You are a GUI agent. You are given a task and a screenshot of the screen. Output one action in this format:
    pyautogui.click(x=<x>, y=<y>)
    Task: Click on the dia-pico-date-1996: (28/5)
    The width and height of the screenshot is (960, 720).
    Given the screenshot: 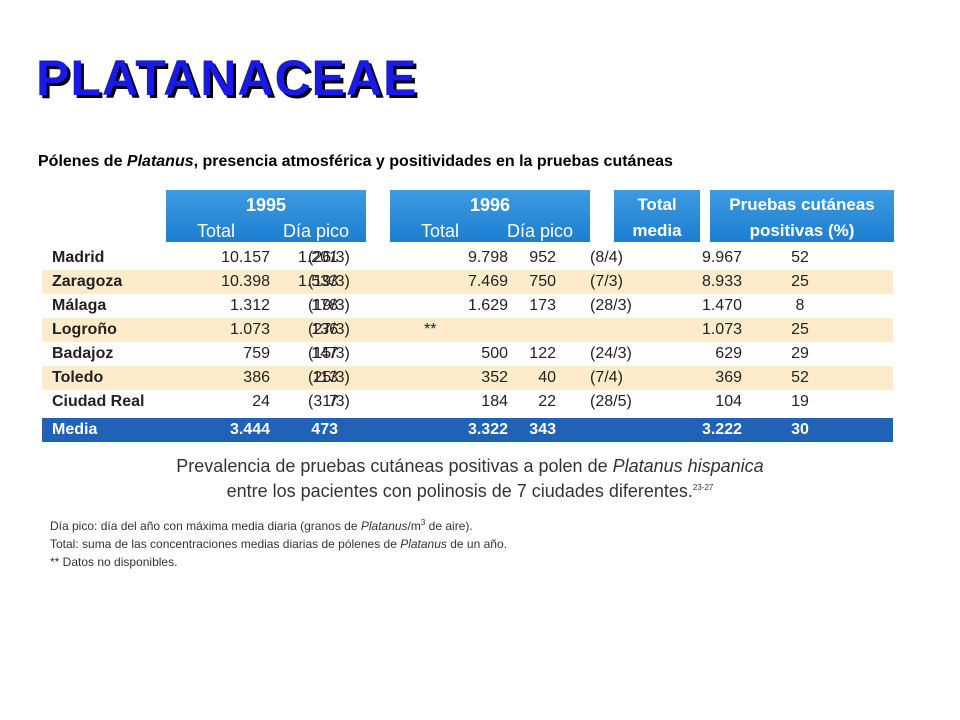 What is the action you would take?
    pyautogui.click(x=611, y=401)
    